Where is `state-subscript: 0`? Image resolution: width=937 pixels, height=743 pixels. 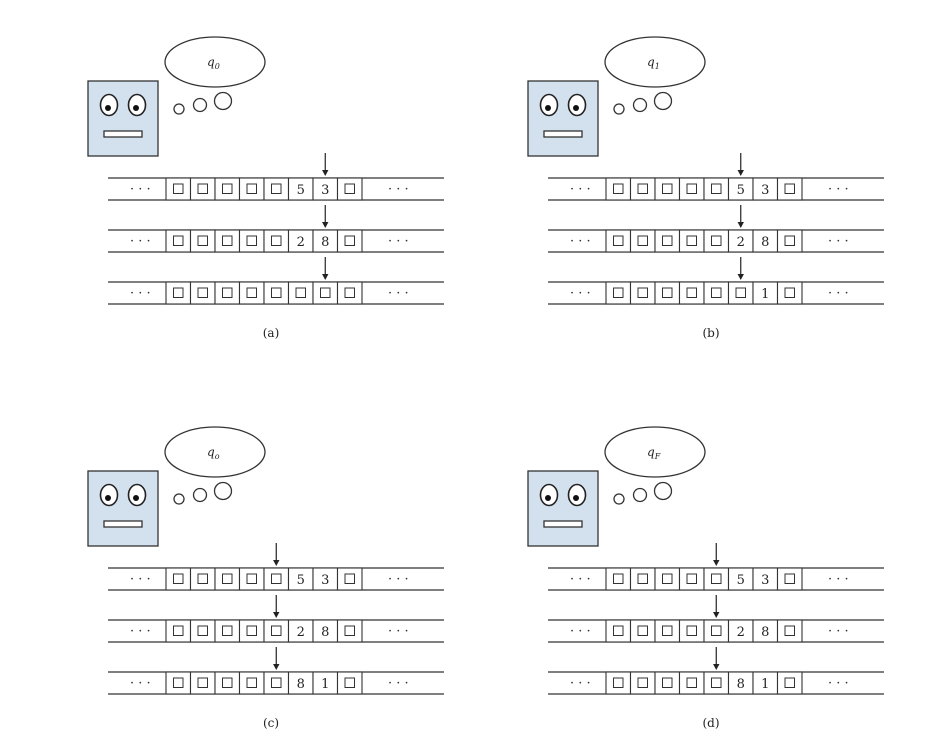 state-subscript: 0 is located at coordinates (217, 66).